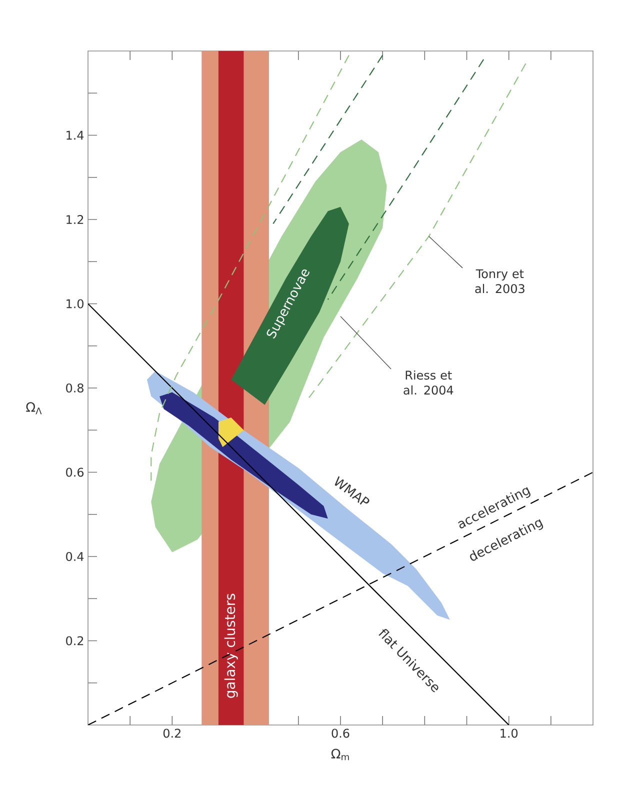 This screenshot has width=625, height=804. Describe the element at coordinates (75, 388) in the screenshot. I see `y-tick-label: 0.8` at that location.